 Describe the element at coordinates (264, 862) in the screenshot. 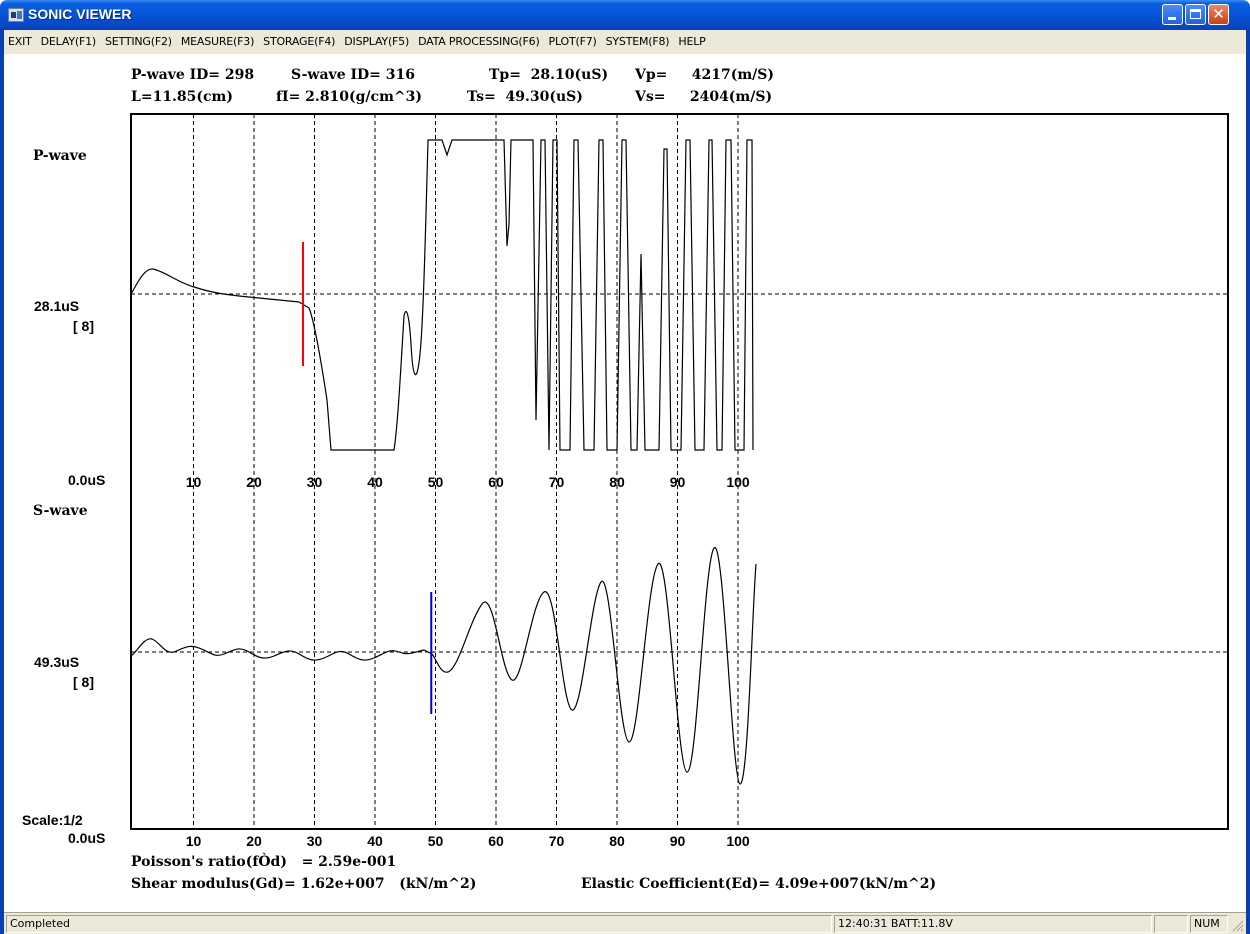

I see `poisson-result: Poisson's ratio(fÒd) = 2.59e-001` at that location.